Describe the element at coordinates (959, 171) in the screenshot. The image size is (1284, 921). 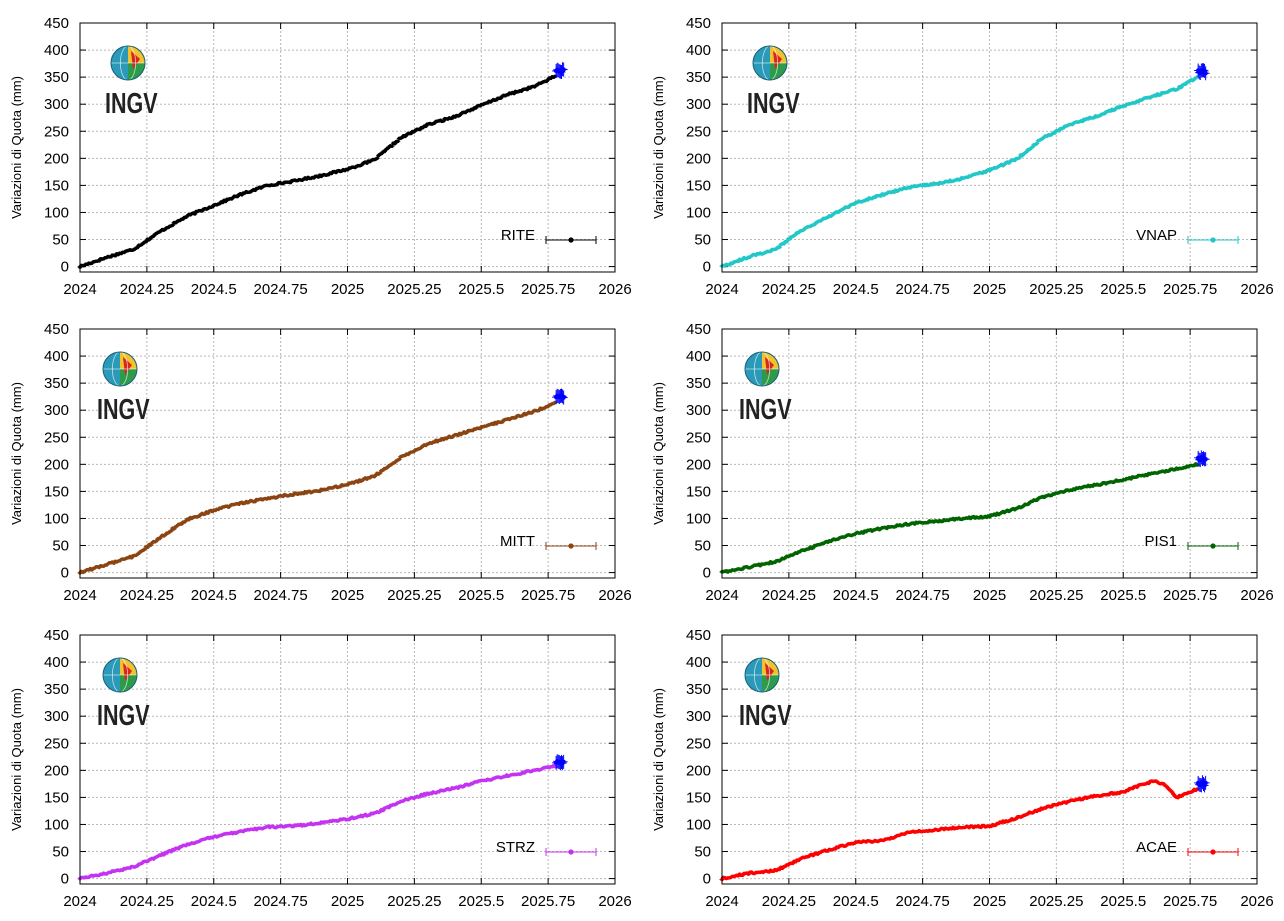
I see `series-vnap` at that location.